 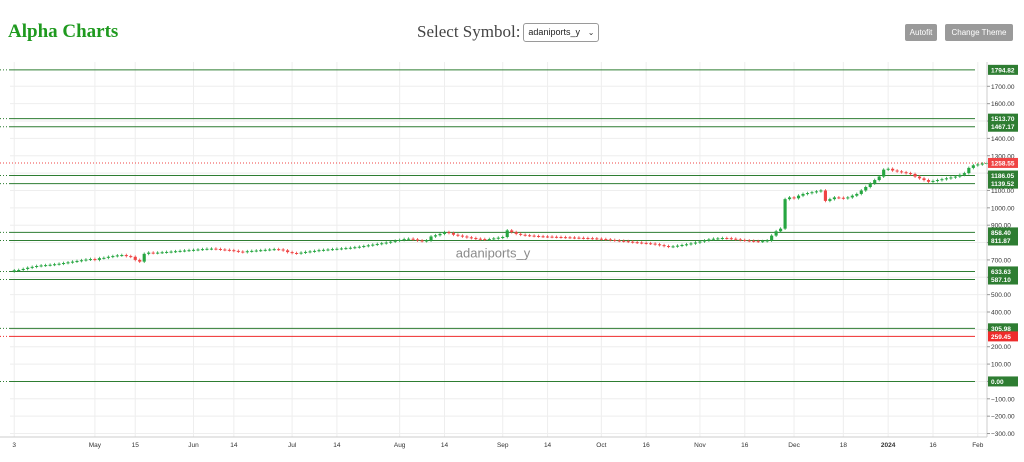 I want to click on x-tick-label: Oct, so click(x=601, y=445).